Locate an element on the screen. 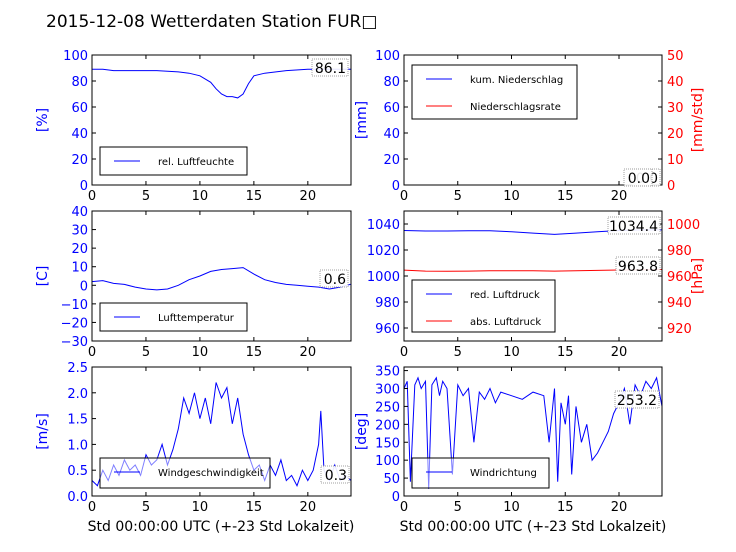 The width and height of the screenshot is (736, 552). y-tick-label-winddir-1: 50 is located at coordinates (391, 479).